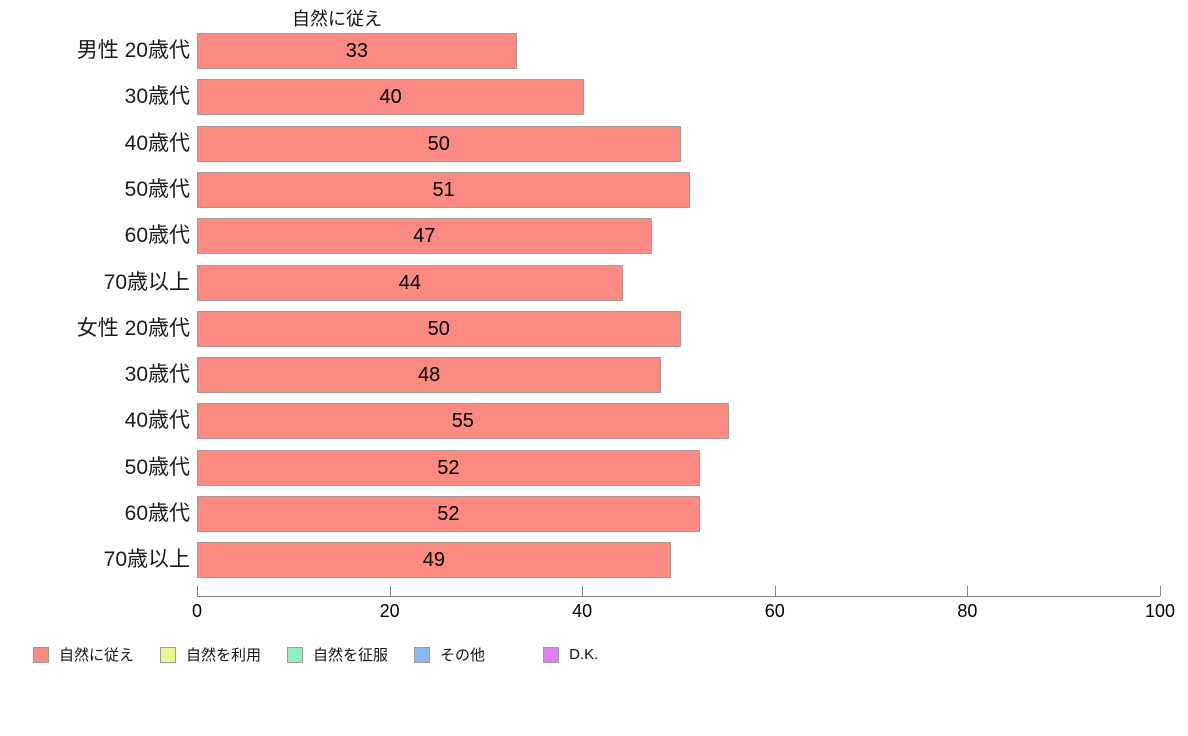 This screenshot has height=736, width=1188. I want to click on bar-row: 30歳代 48, so click(594, 375).